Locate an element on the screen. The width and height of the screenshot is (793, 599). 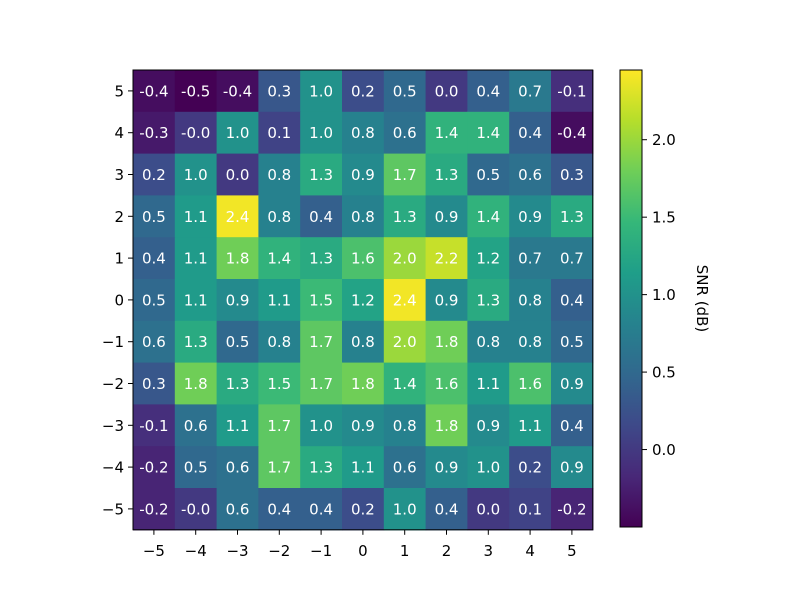
x-axis: −5 −4 −3 −2 −1 0 1 2 3 4 5 is located at coordinates (360, 544).